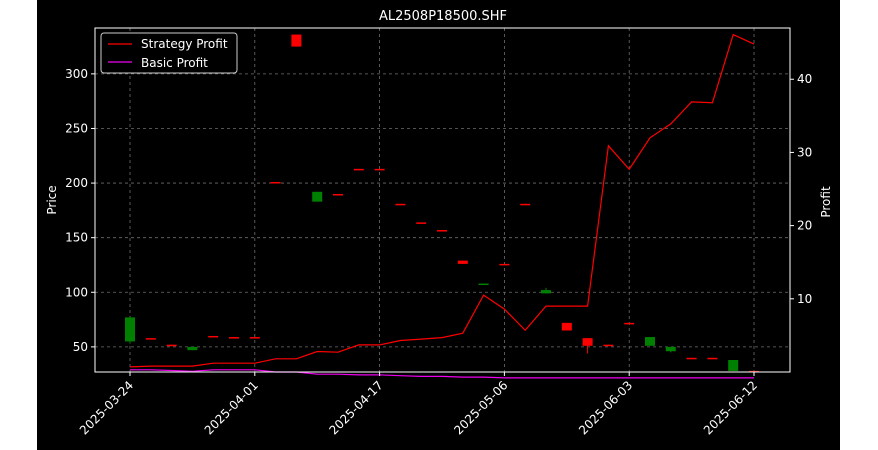 The height and width of the screenshot is (450, 878). What do you see at coordinates (480, 407) in the screenshot?
I see `x-tick-label: 2025-05-06` at bounding box center [480, 407].